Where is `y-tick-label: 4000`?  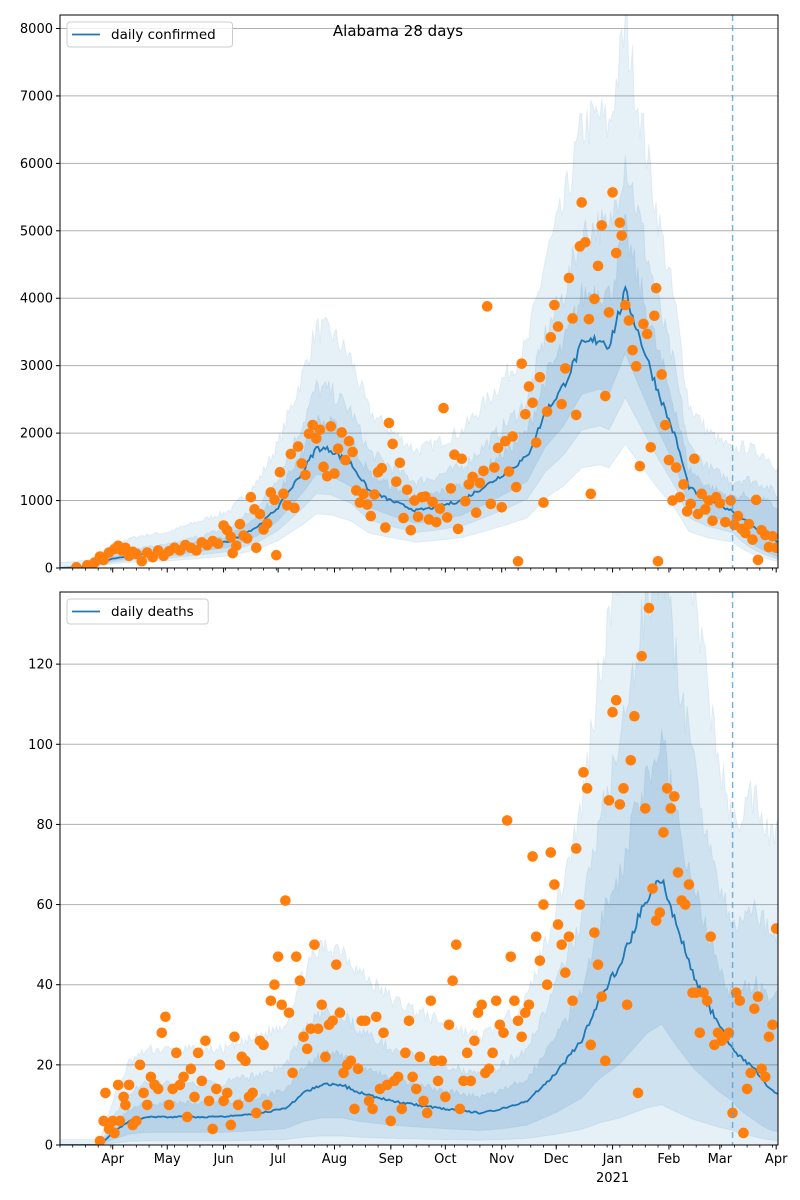 y-tick-label: 4000 is located at coordinates (36, 299).